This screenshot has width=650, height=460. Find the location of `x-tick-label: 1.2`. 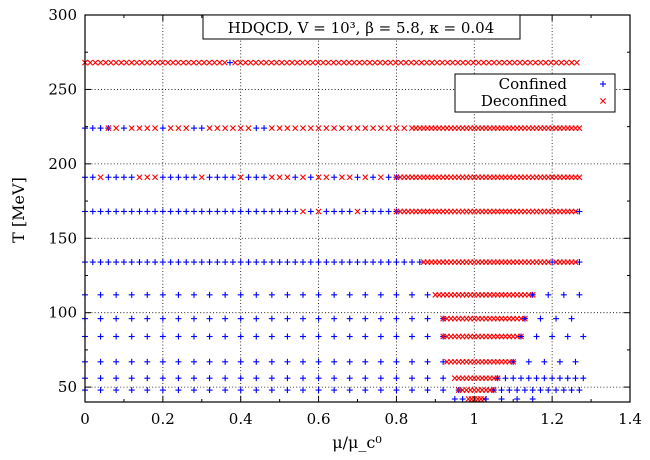

x-tick-label: 1.2 is located at coordinates (552, 419).